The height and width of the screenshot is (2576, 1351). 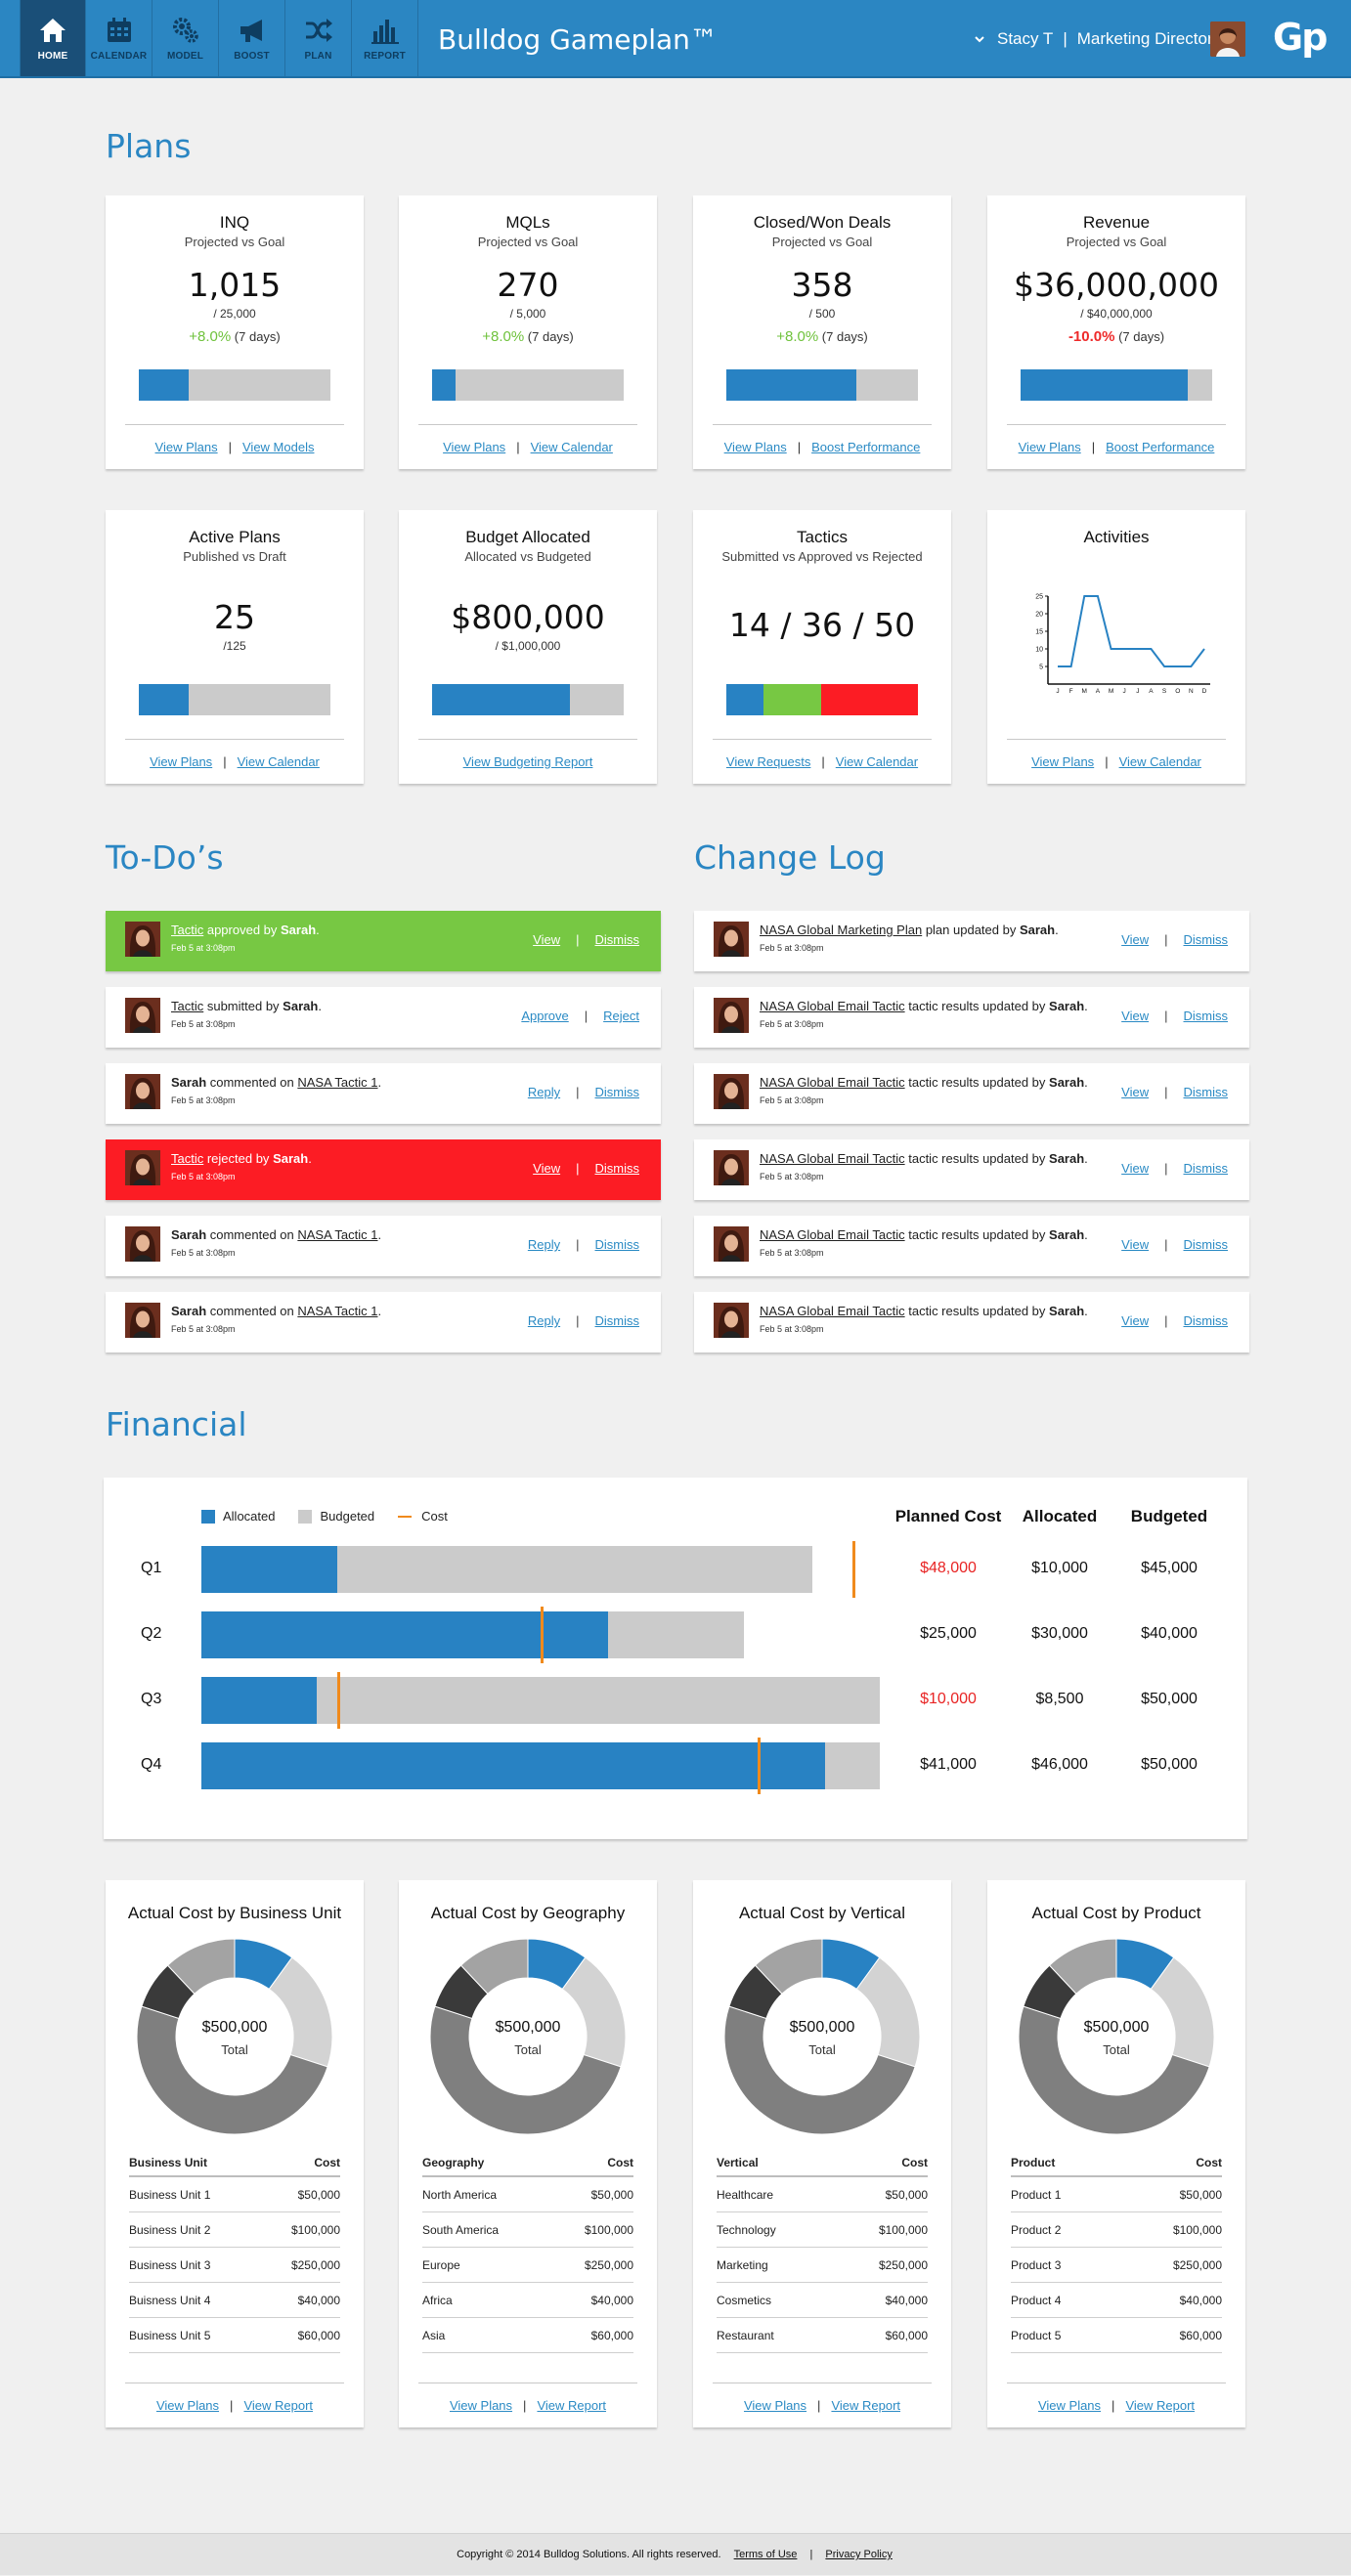 I want to click on terms-link: Terms of Use, so click(x=765, y=2554).